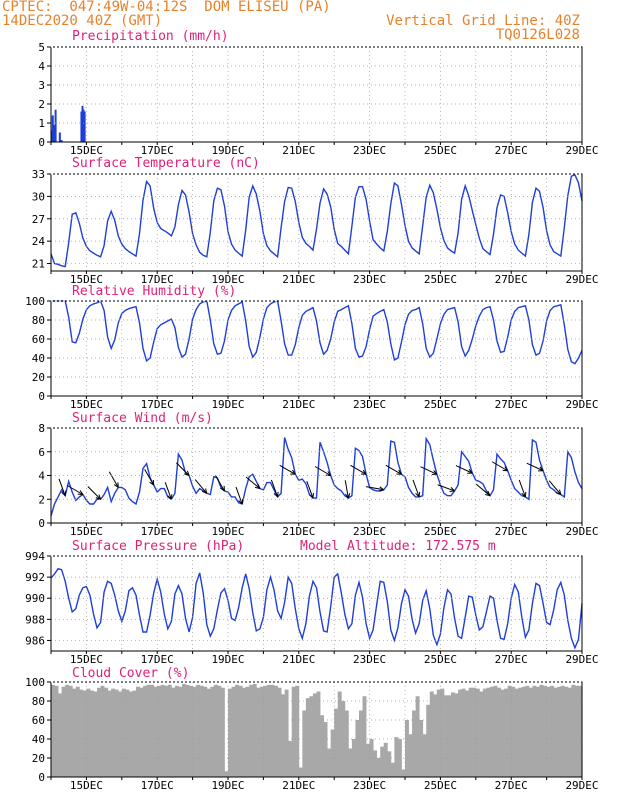 Image resolution: width=618 pixels, height=800 pixels. I want to click on y-tick-label: 21, so click(38, 264).